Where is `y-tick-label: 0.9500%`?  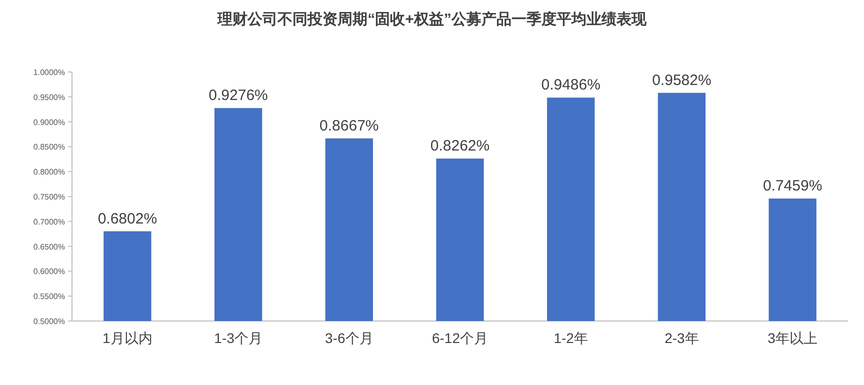
y-tick-label: 0.9500% is located at coordinates (49, 97).